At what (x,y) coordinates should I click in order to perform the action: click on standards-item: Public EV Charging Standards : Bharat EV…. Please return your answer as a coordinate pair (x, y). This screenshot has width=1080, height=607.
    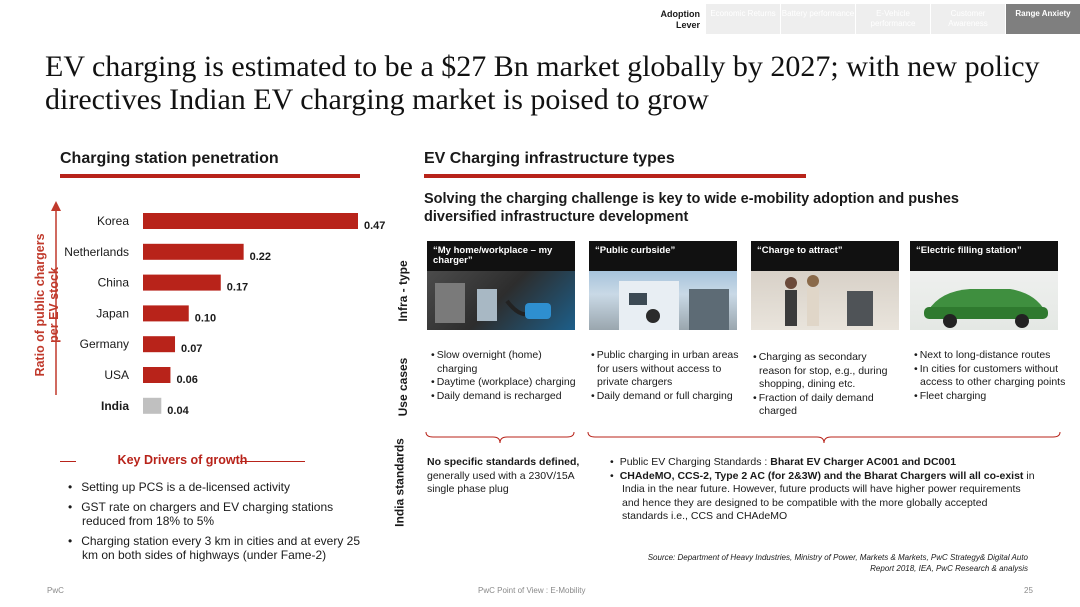
    Looking at the image, I should click on (821, 463).